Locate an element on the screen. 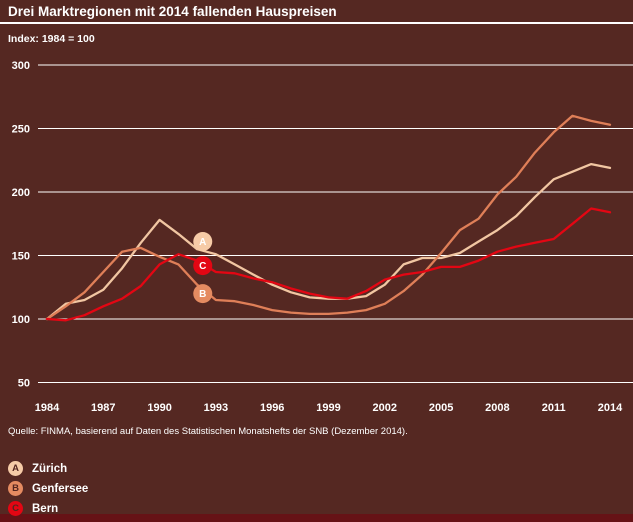 The width and height of the screenshot is (633, 522). marker-c-circle is located at coordinates (203, 266).